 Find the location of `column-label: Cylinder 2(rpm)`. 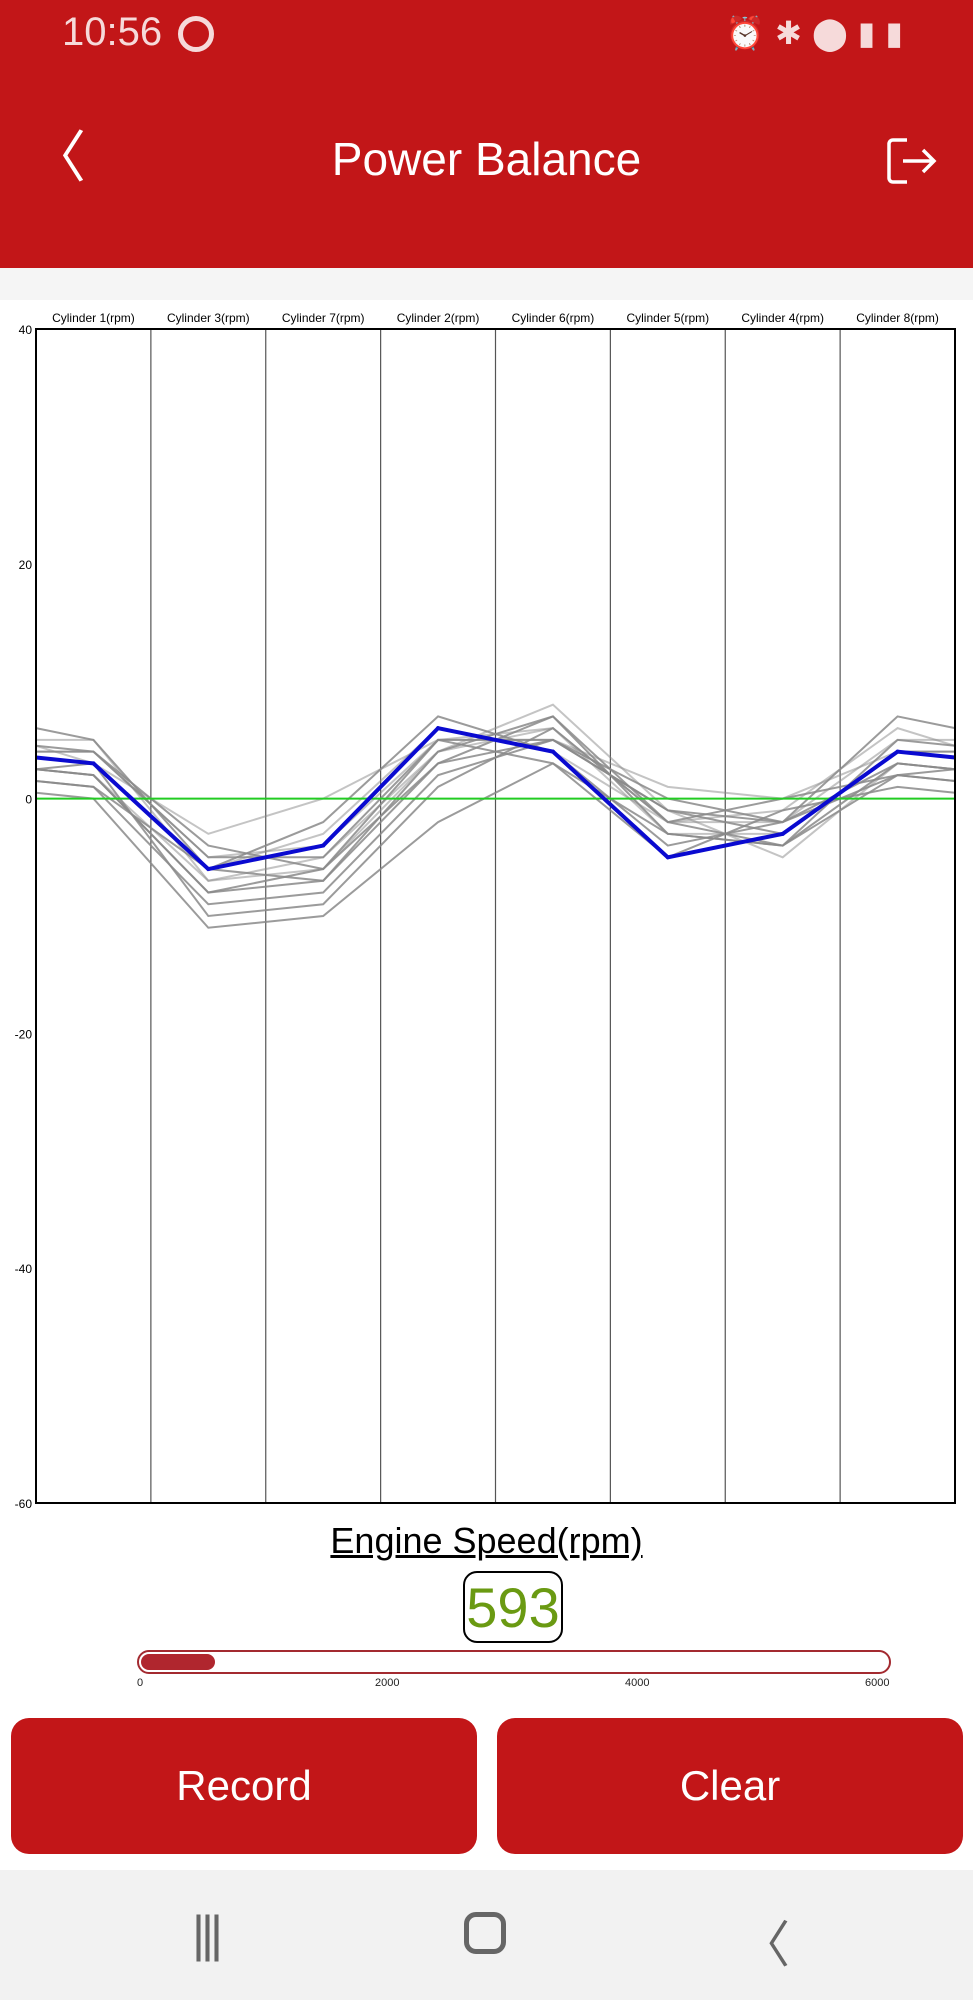

column-label: Cylinder 2(rpm) is located at coordinates (438, 318).